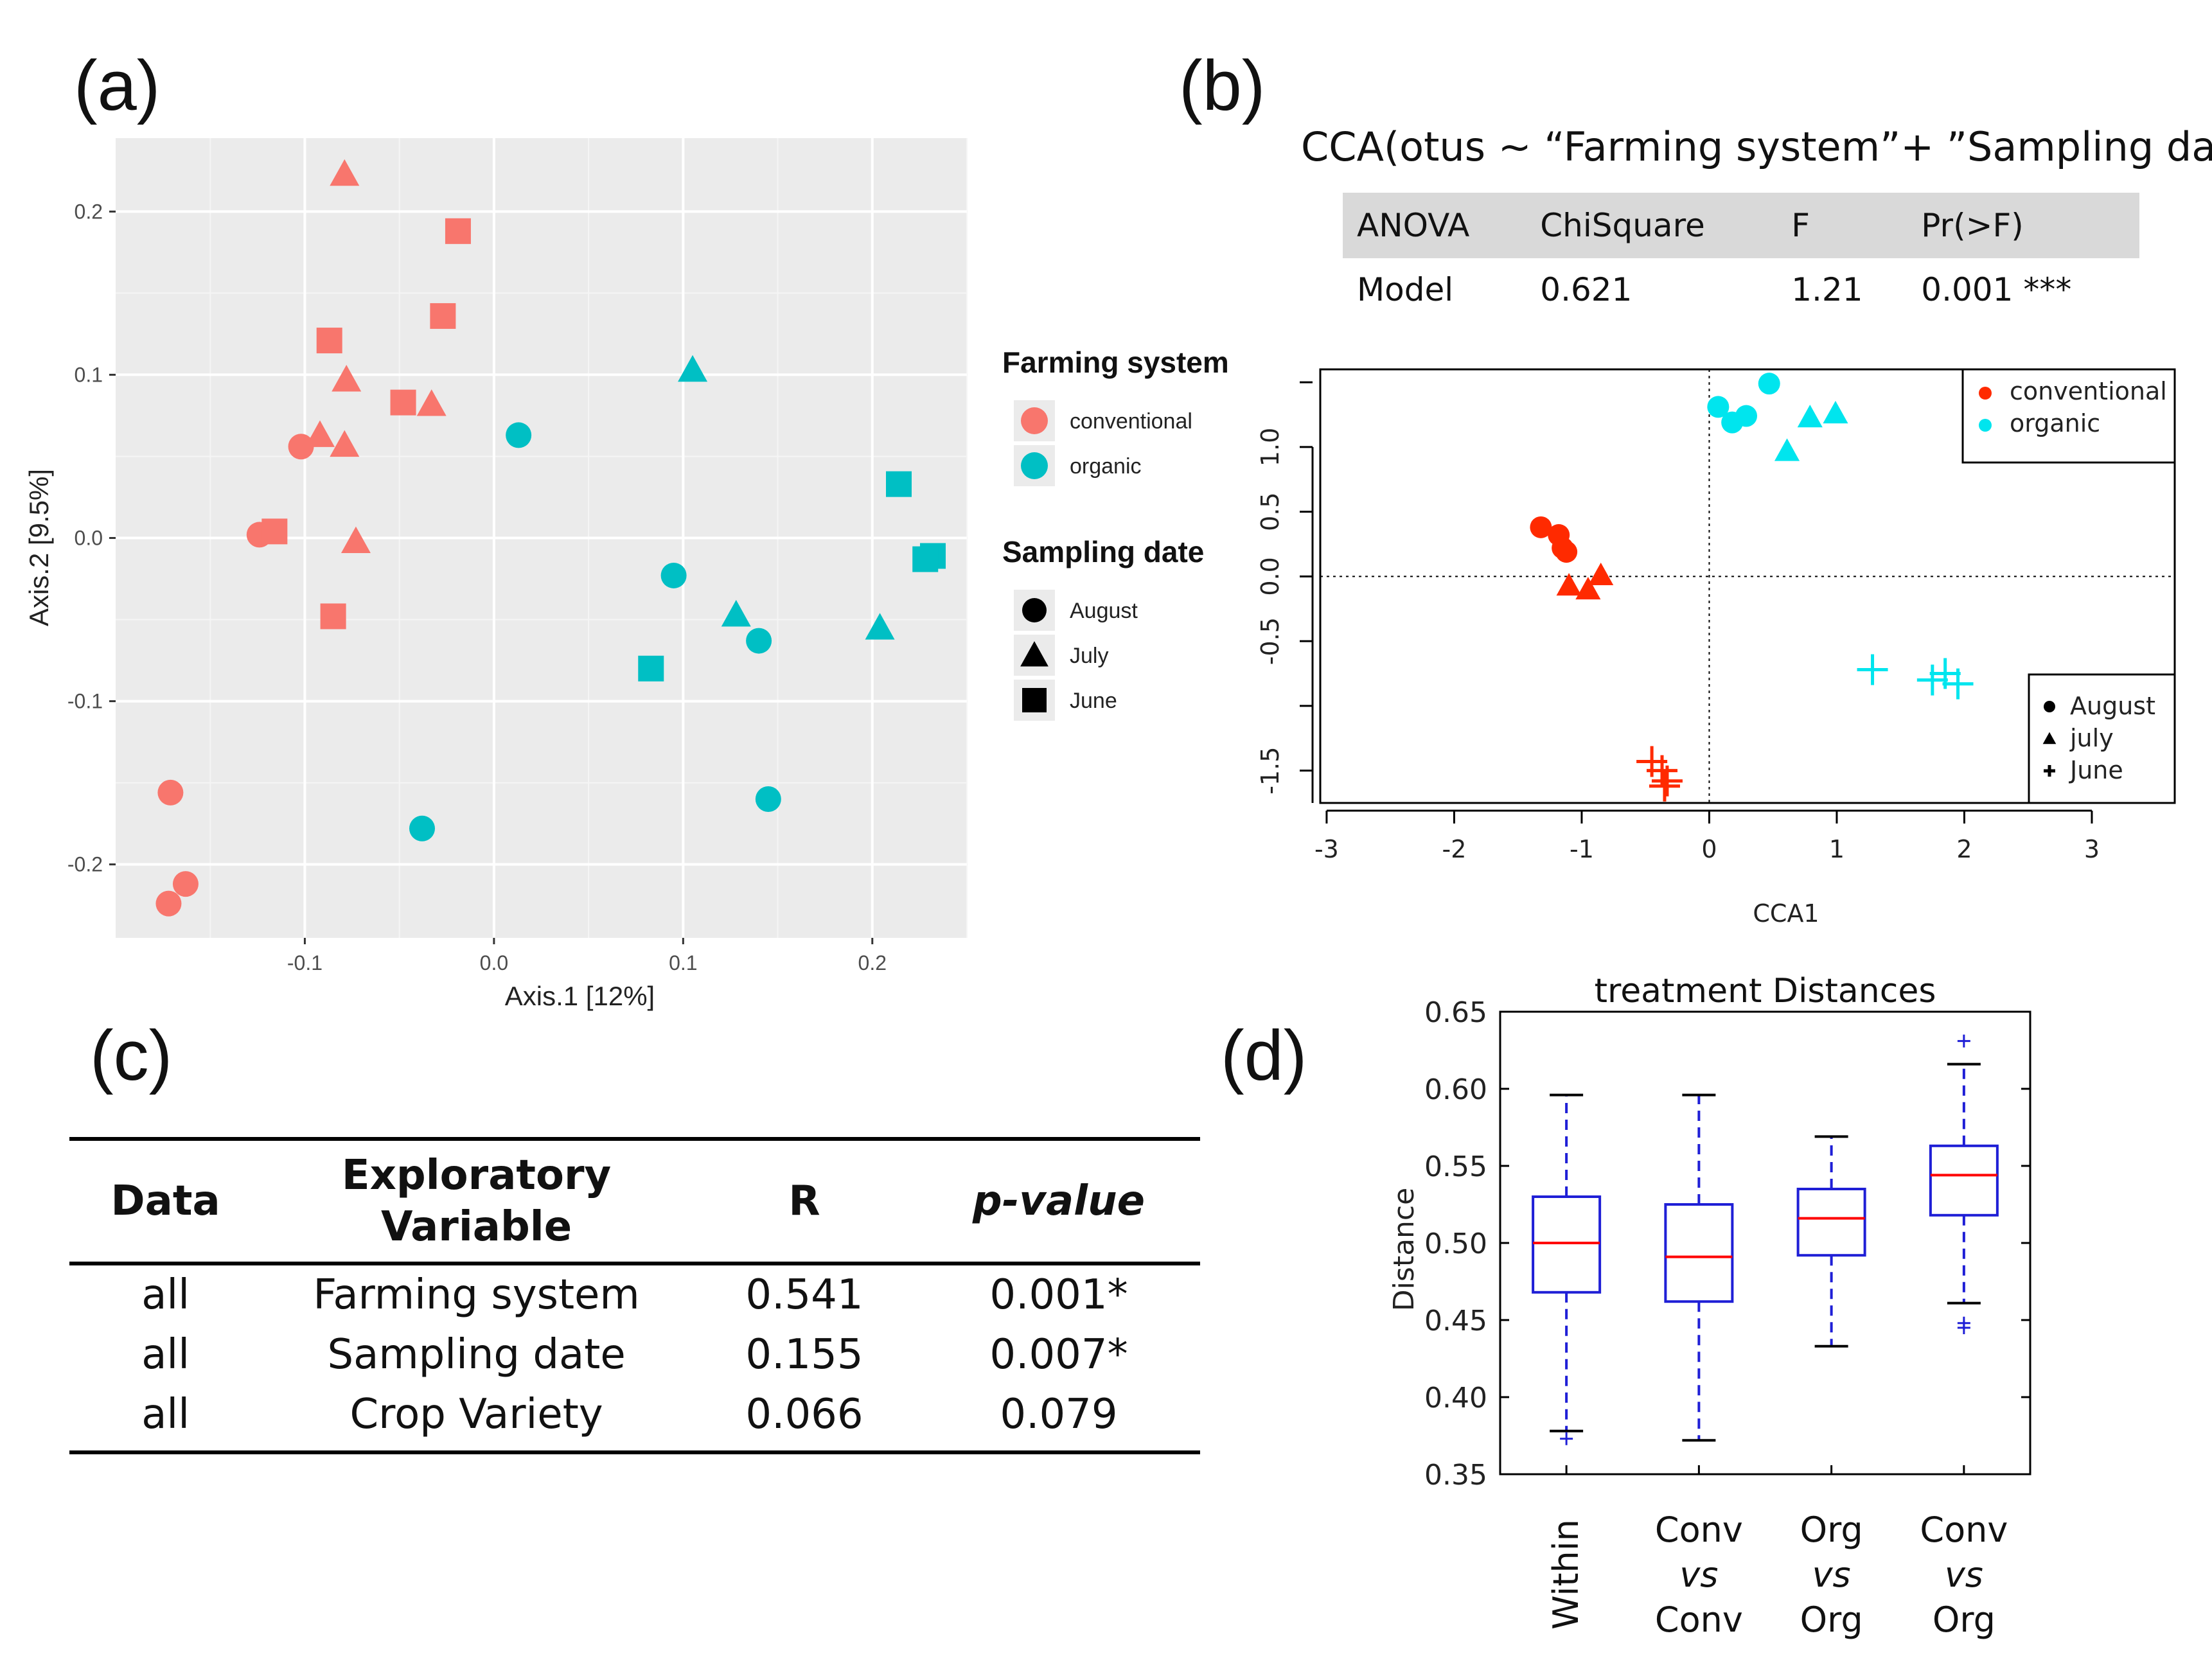 Image resolution: width=2212 pixels, height=1665 pixels. What do you see at coordinates (1566, 1575) in the screenshot?
I see `x-category-label: Within` at bounding box center [1566, 1575].